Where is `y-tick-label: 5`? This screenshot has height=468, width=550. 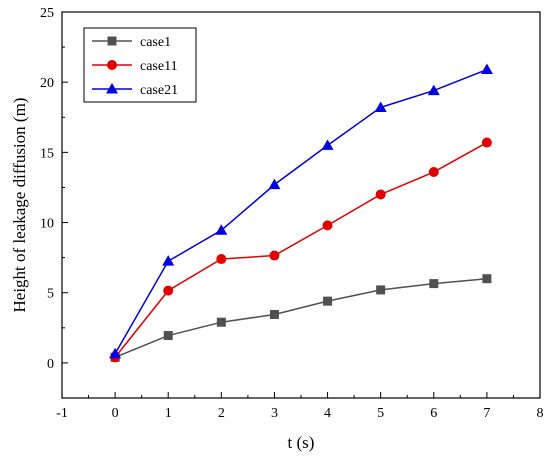 y-tick-label: 5 is located at coordinates (50, 294).